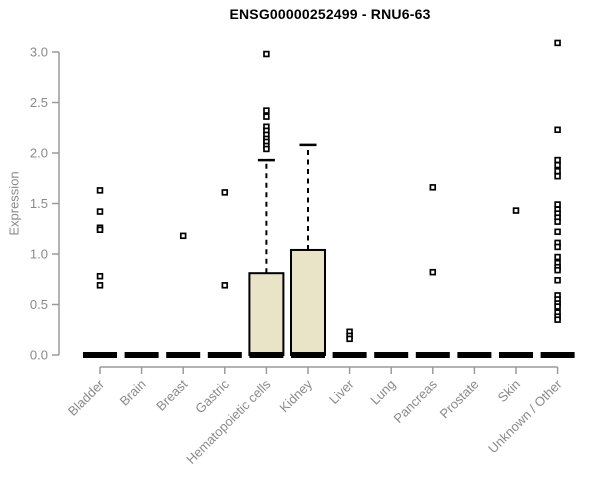 This screenshot has width=600, height=500. Describe the element at coordinates (295, 395) in the screenshot. I see `x-tick-label: Kidney` at that location.